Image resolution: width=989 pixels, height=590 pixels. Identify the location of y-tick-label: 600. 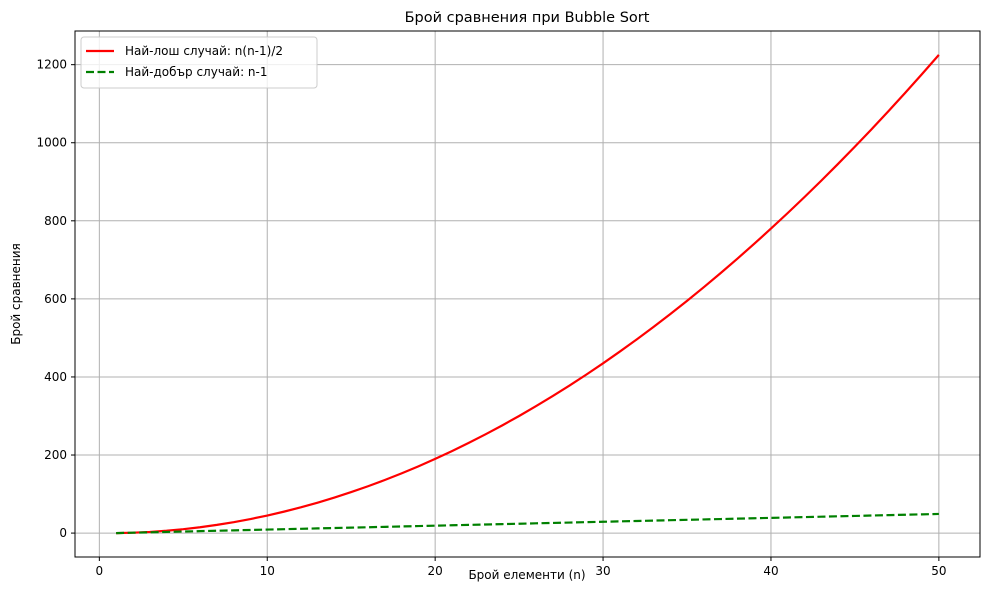
(55, 299).